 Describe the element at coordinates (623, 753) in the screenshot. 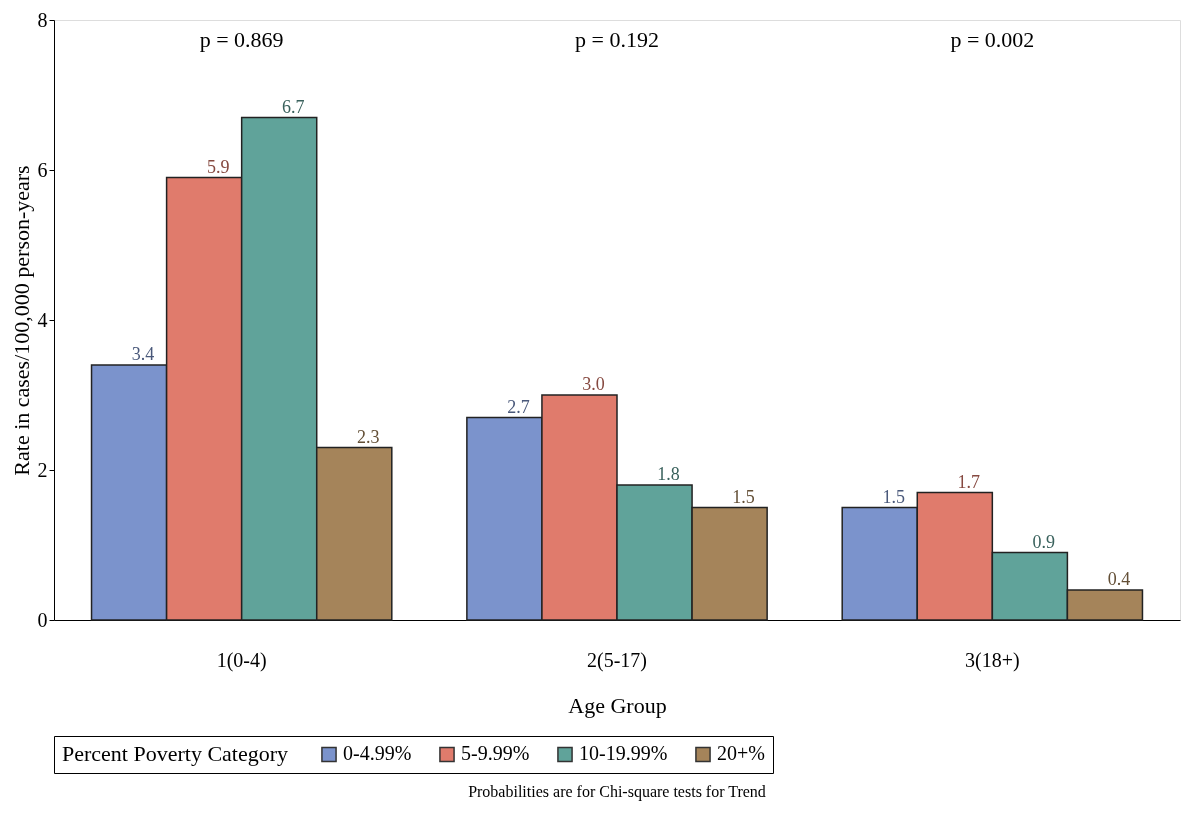

I see `legend-label: 10-19.99%` at that location.